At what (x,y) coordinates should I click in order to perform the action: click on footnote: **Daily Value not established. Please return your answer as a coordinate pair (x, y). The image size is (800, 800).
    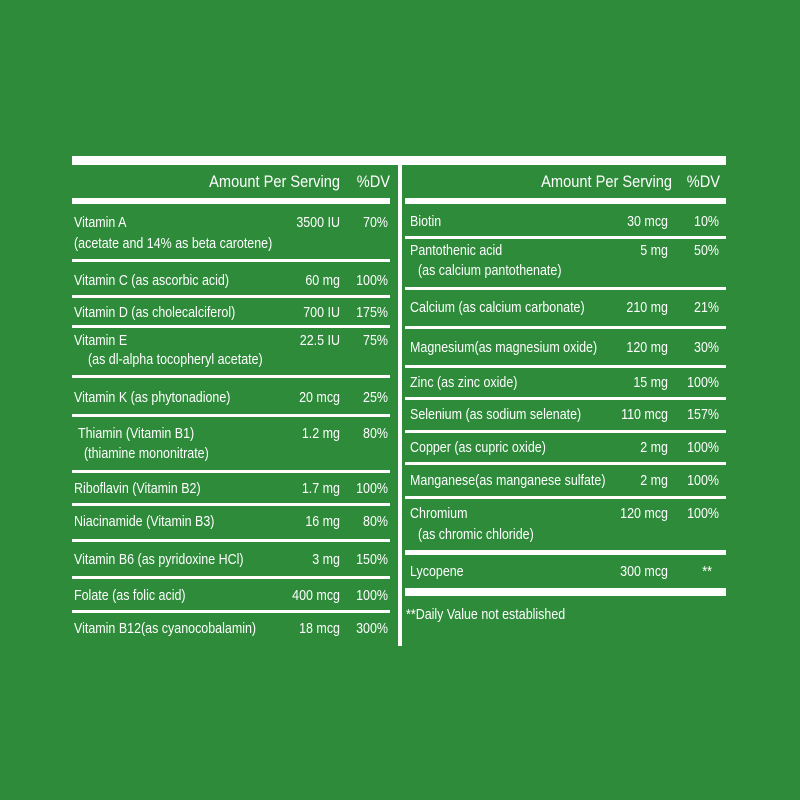
    Looking at the image, I should click on (486, 615).